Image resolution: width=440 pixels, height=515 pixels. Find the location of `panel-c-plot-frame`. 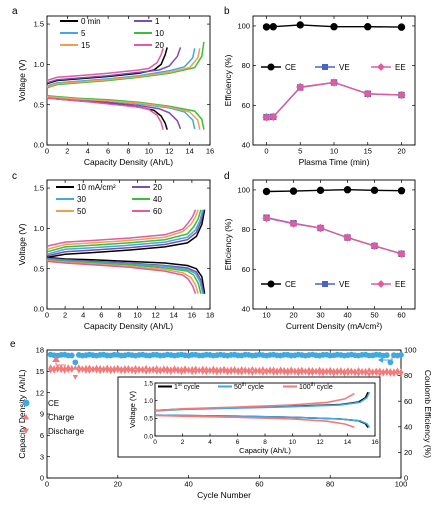

panel-c-plot-frame is located at coordinates (128, 244).